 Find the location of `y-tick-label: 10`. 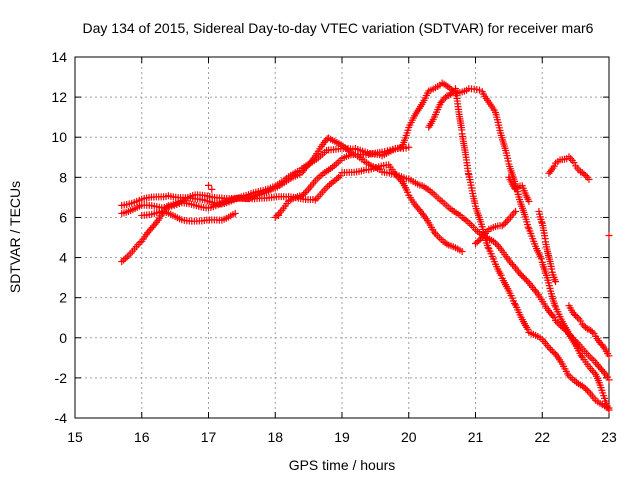

y-tick-label: 10 is located at coordinates (59, 137).